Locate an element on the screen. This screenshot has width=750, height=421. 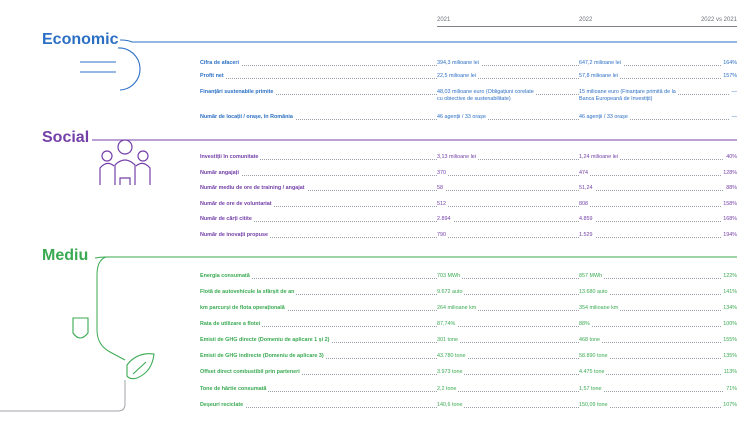
value-change: 113% is located at coordinates (729, 372).